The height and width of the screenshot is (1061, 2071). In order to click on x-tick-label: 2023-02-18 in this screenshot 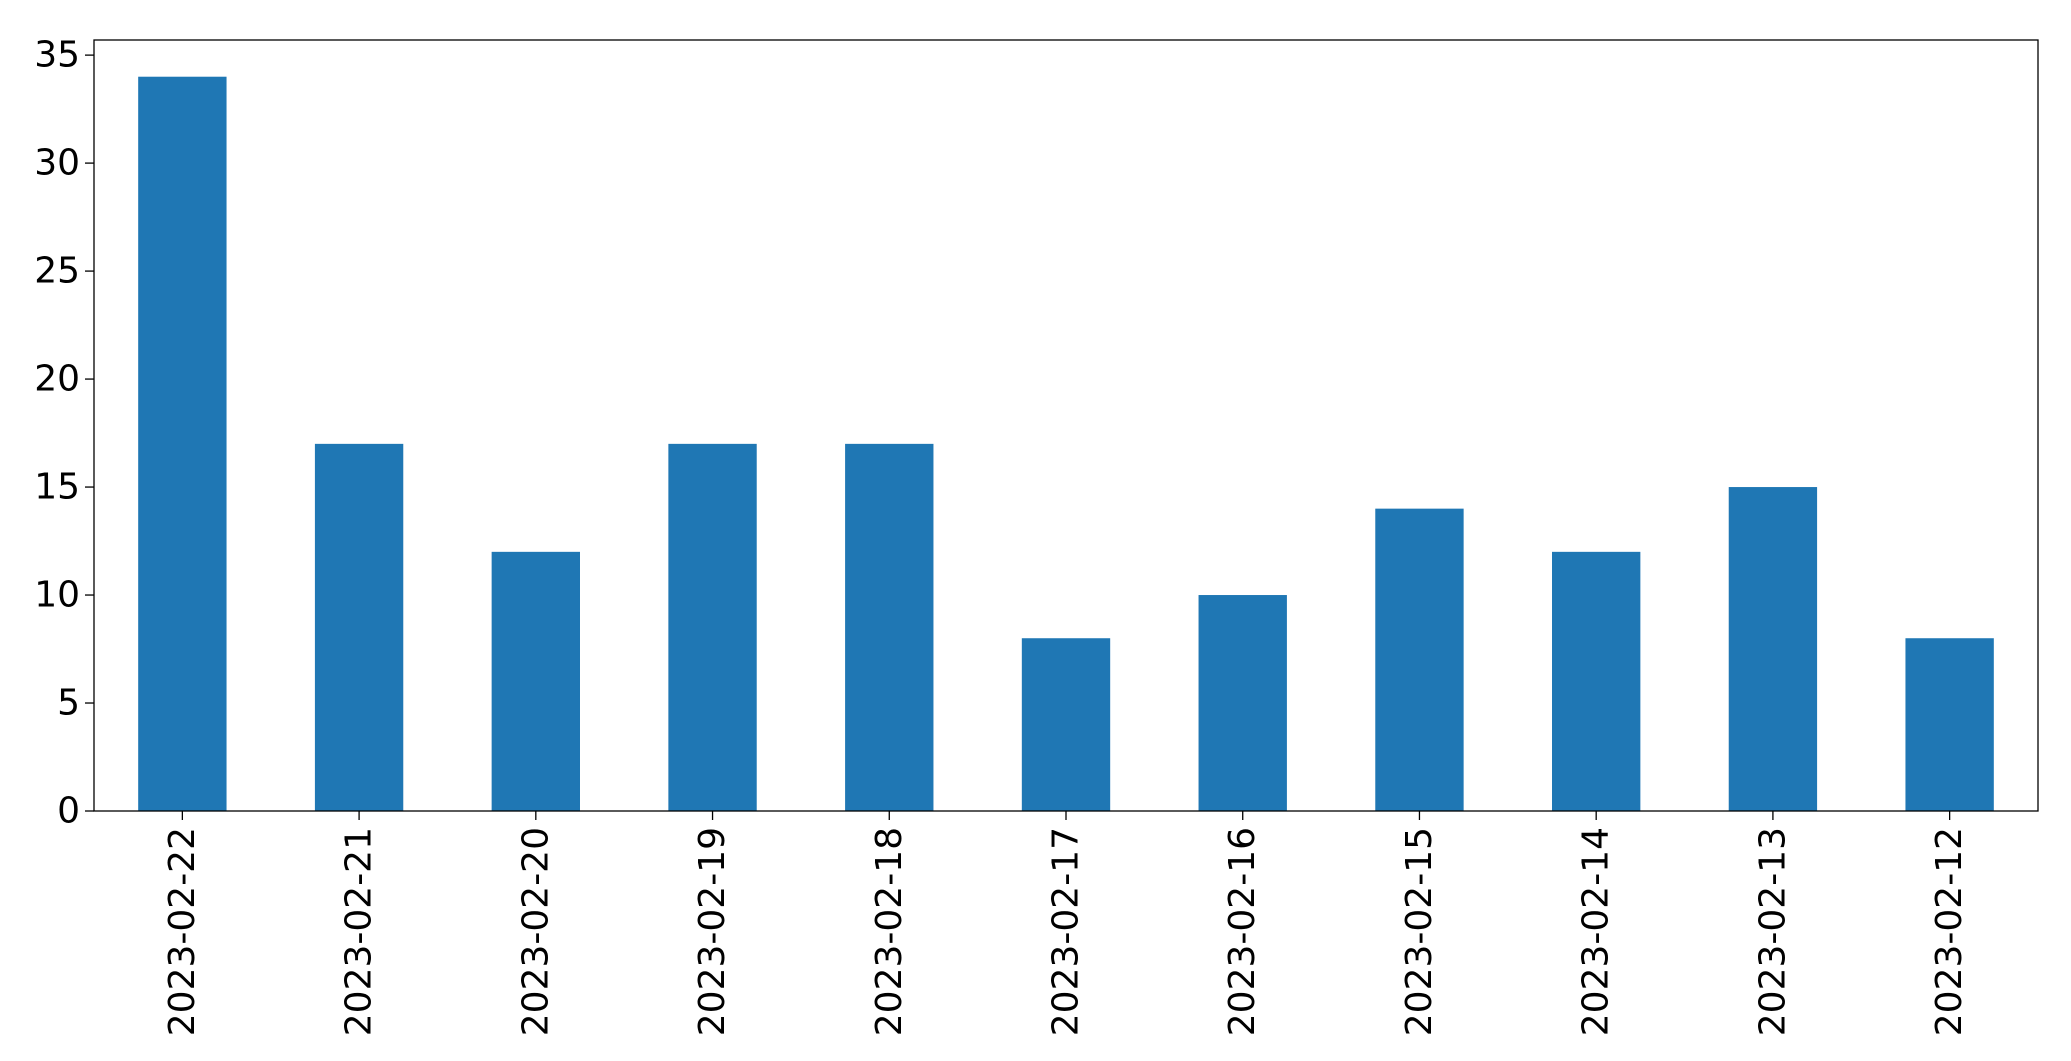, I will do `click(889, 931)`.